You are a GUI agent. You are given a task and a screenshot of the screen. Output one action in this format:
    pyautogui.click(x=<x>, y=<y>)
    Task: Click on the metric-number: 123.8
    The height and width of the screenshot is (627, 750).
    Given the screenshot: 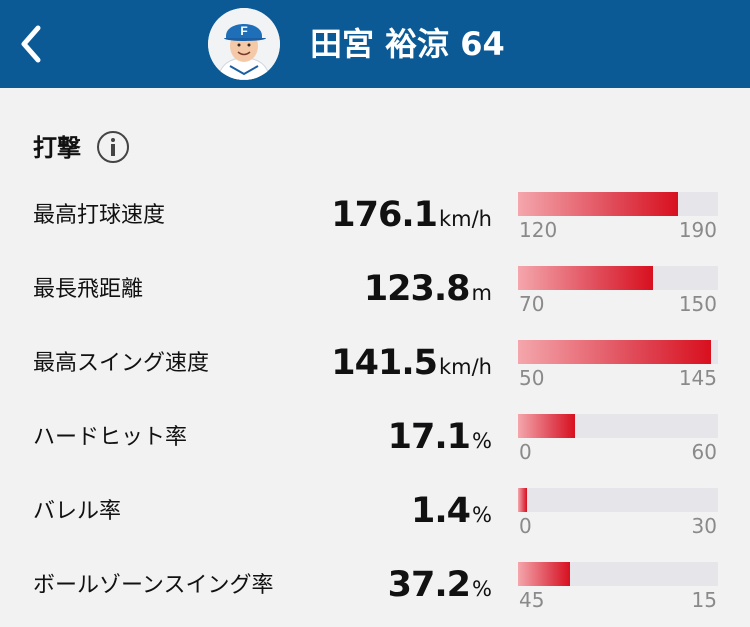 What is the action you would take?
    pyautogui.click(x=417, y=289)
    